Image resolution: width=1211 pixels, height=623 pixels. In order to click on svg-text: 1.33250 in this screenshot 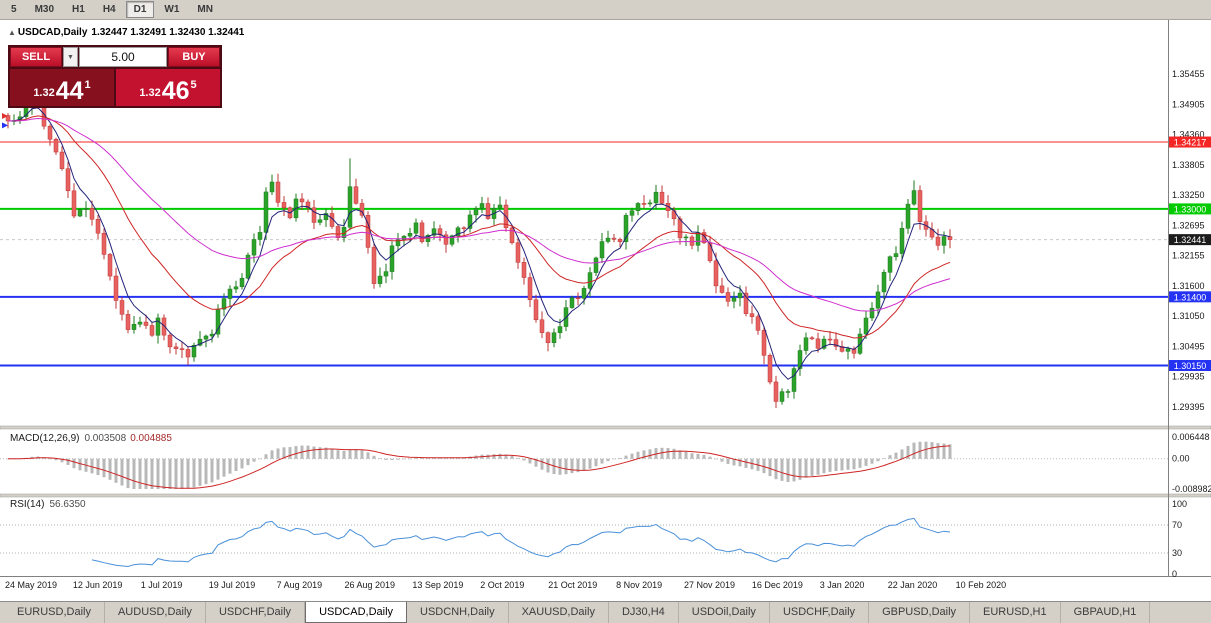, I will do `click(1188, 195)`.